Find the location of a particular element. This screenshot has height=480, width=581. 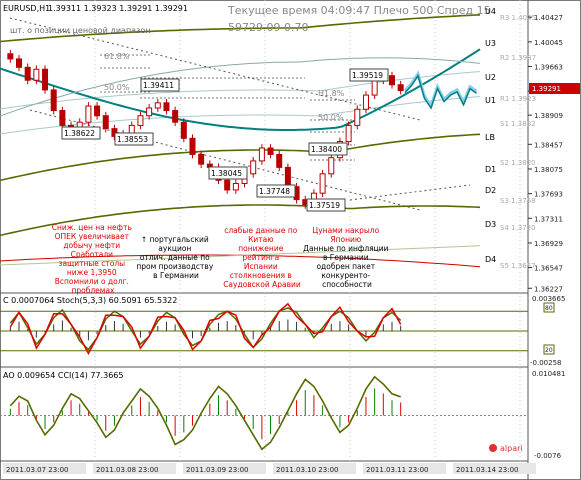

stochastic-panel is located at coordinates (264, 328).